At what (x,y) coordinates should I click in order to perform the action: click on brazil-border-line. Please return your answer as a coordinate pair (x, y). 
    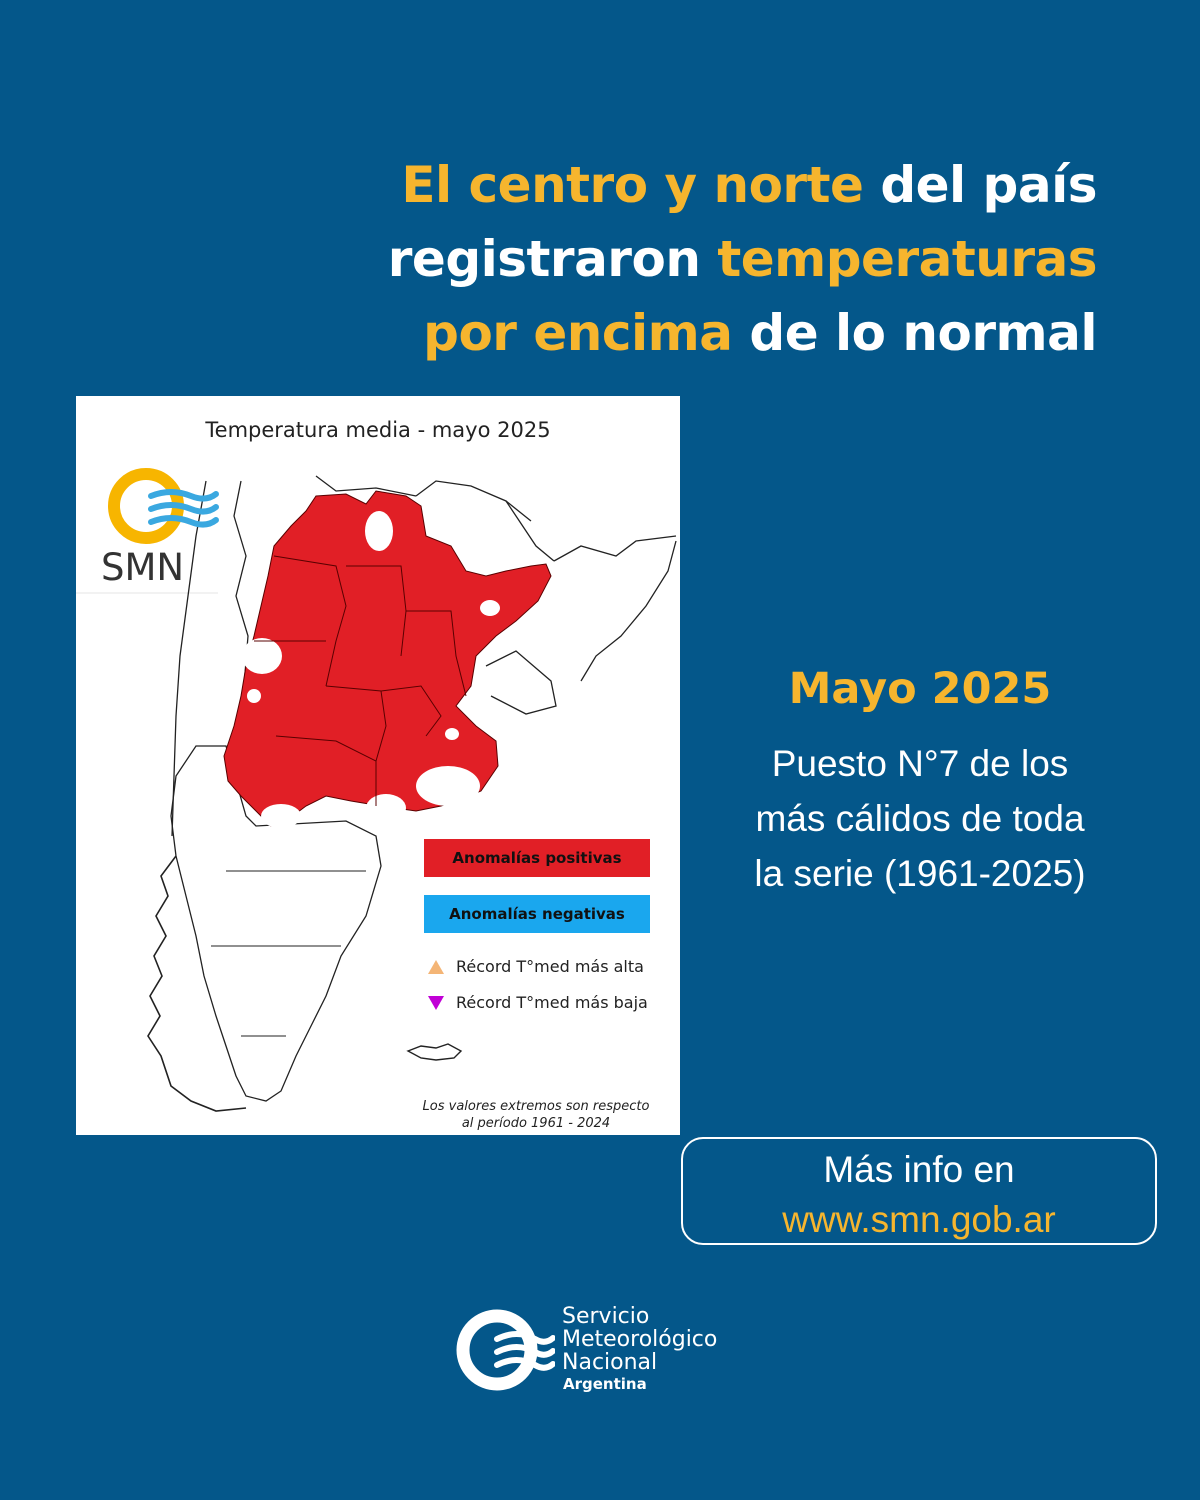
    Looking at the image, I should click on (615, 548).